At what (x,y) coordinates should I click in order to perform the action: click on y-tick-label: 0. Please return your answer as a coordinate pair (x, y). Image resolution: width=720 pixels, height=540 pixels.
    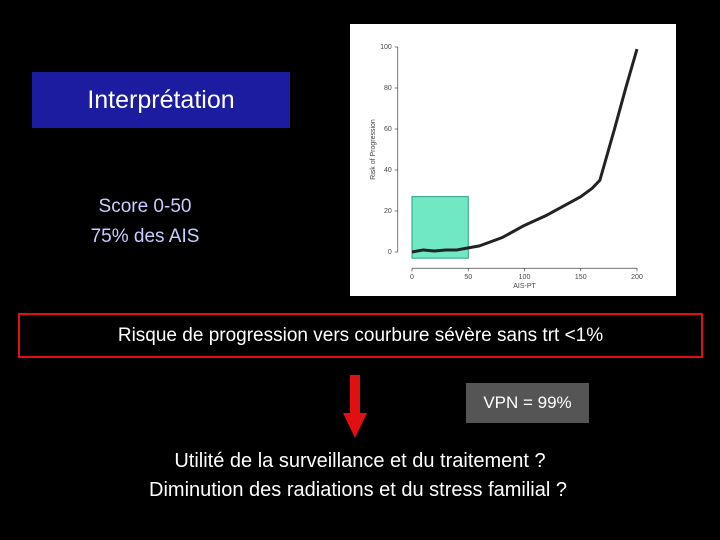
    Looking at the image, I should click on (390, 252).